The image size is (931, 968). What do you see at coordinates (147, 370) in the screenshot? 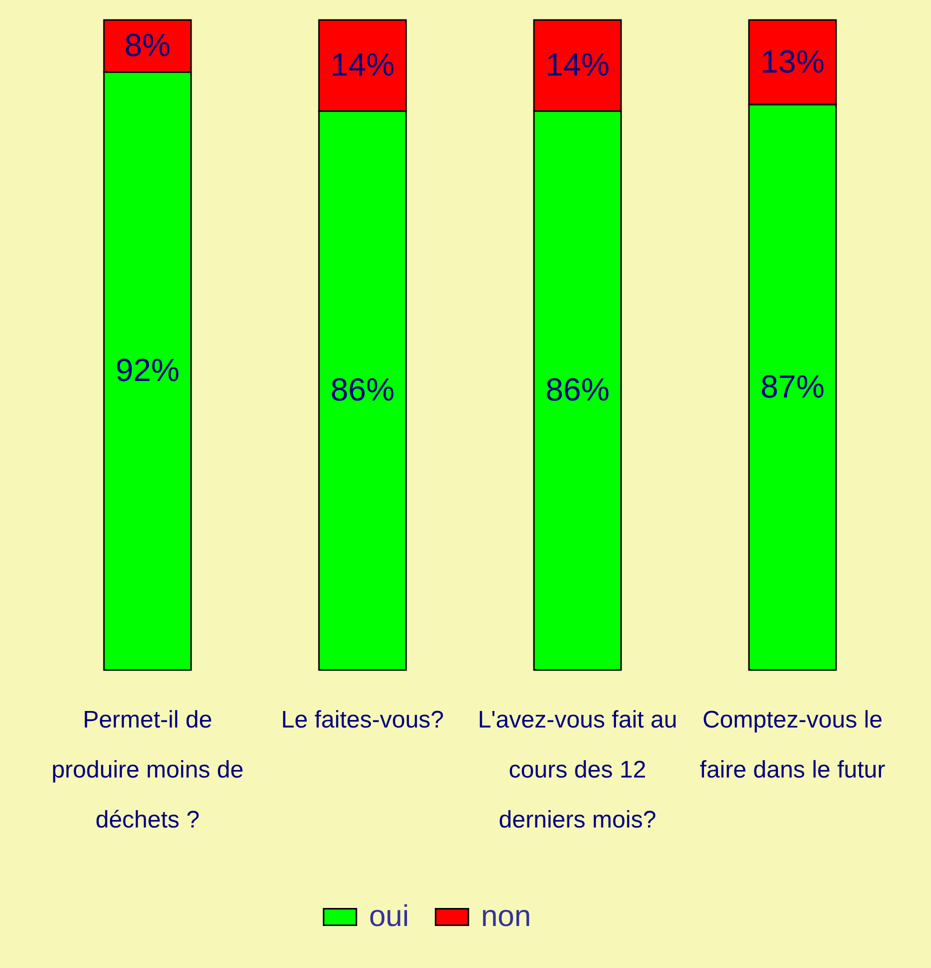
I see `data-label: 92%` at bounding box center [147, 370].